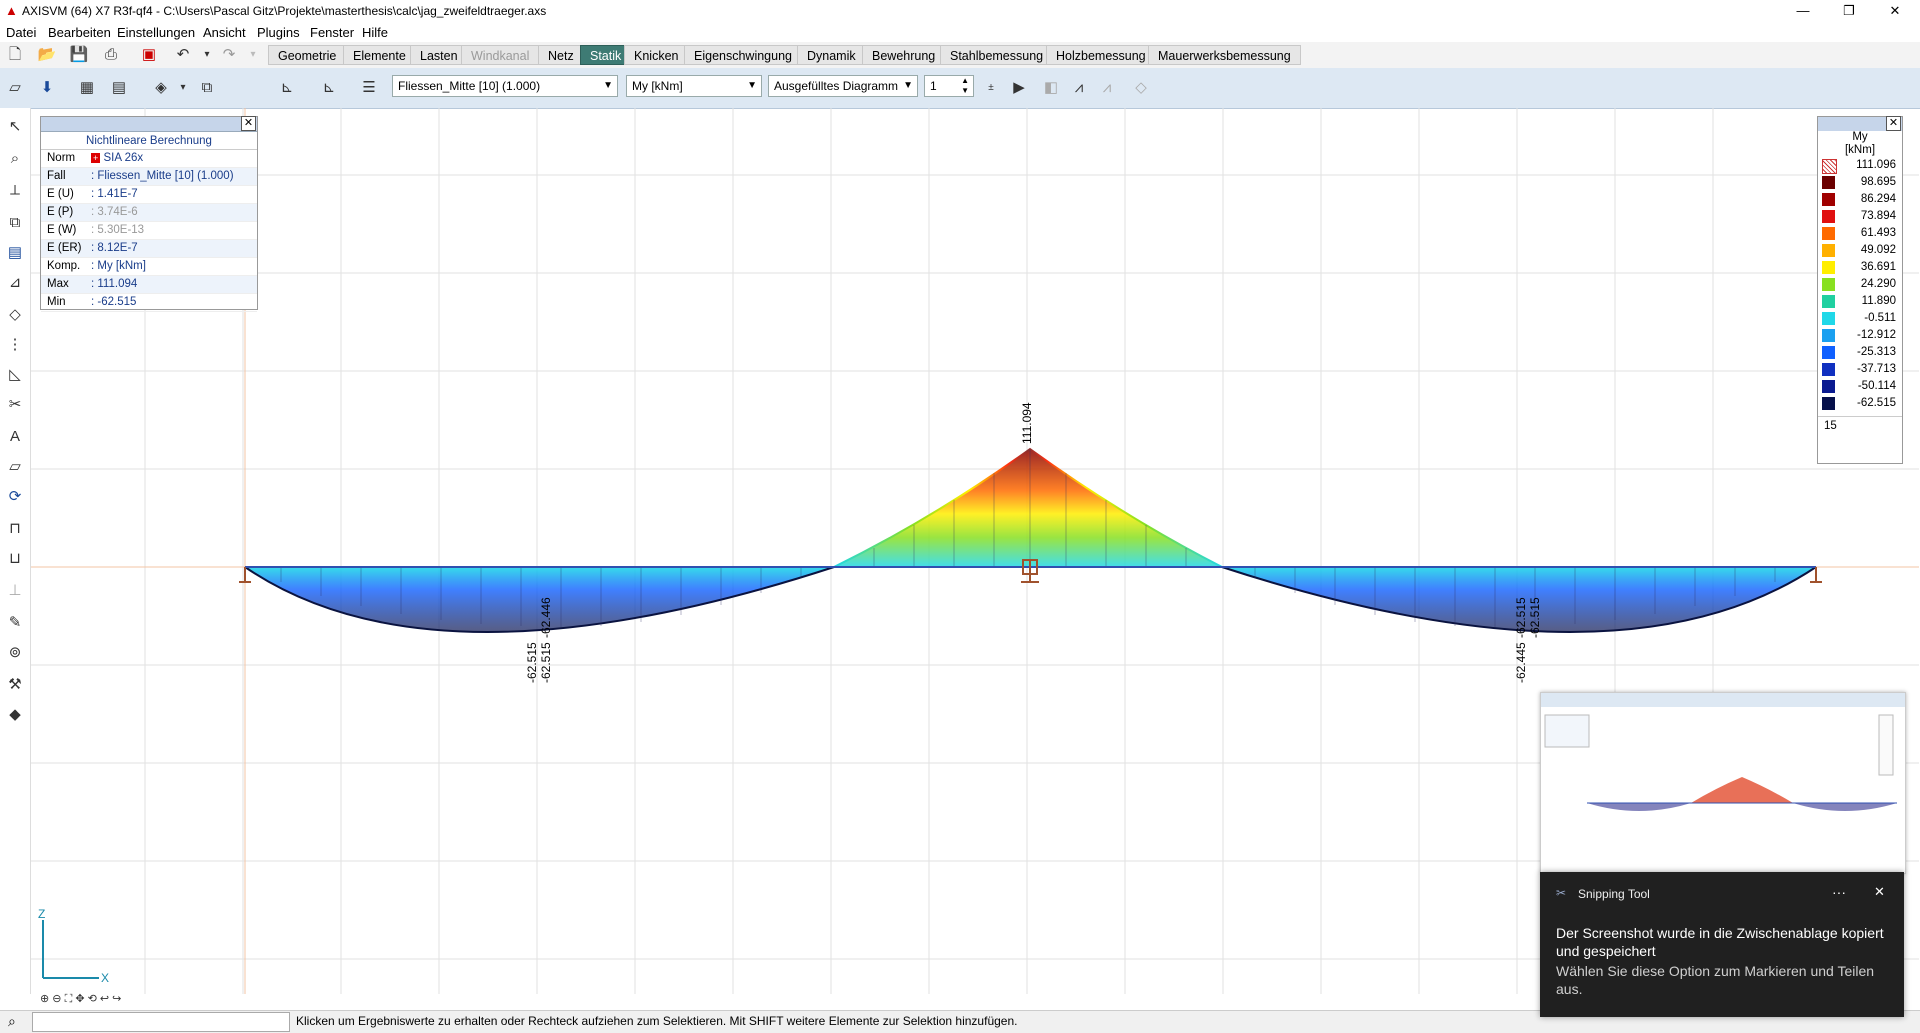 Image resolution: width=1920 pixels, height=1033 pixels. I want to click on report-icon: ▤, so click(119, 87).